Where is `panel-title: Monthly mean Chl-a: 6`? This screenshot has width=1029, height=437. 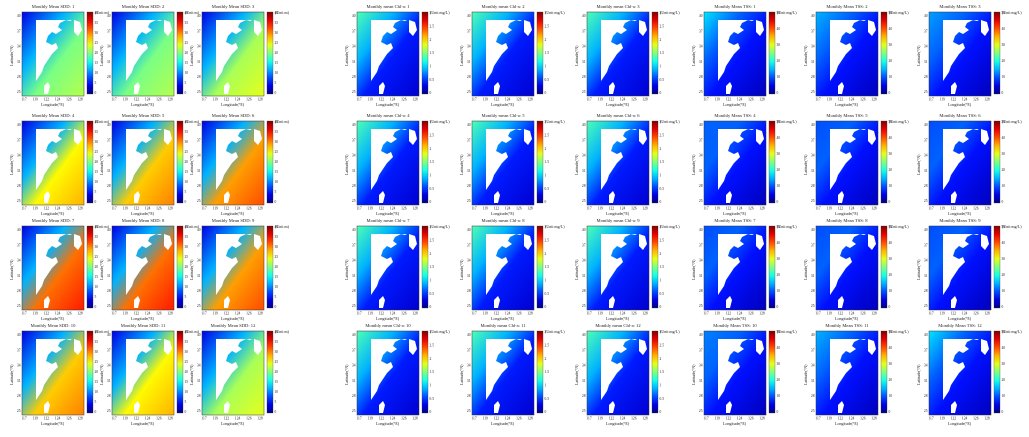
panel-title: Monthly mean Chl-a: 6 is located at coordinates (618, 115).